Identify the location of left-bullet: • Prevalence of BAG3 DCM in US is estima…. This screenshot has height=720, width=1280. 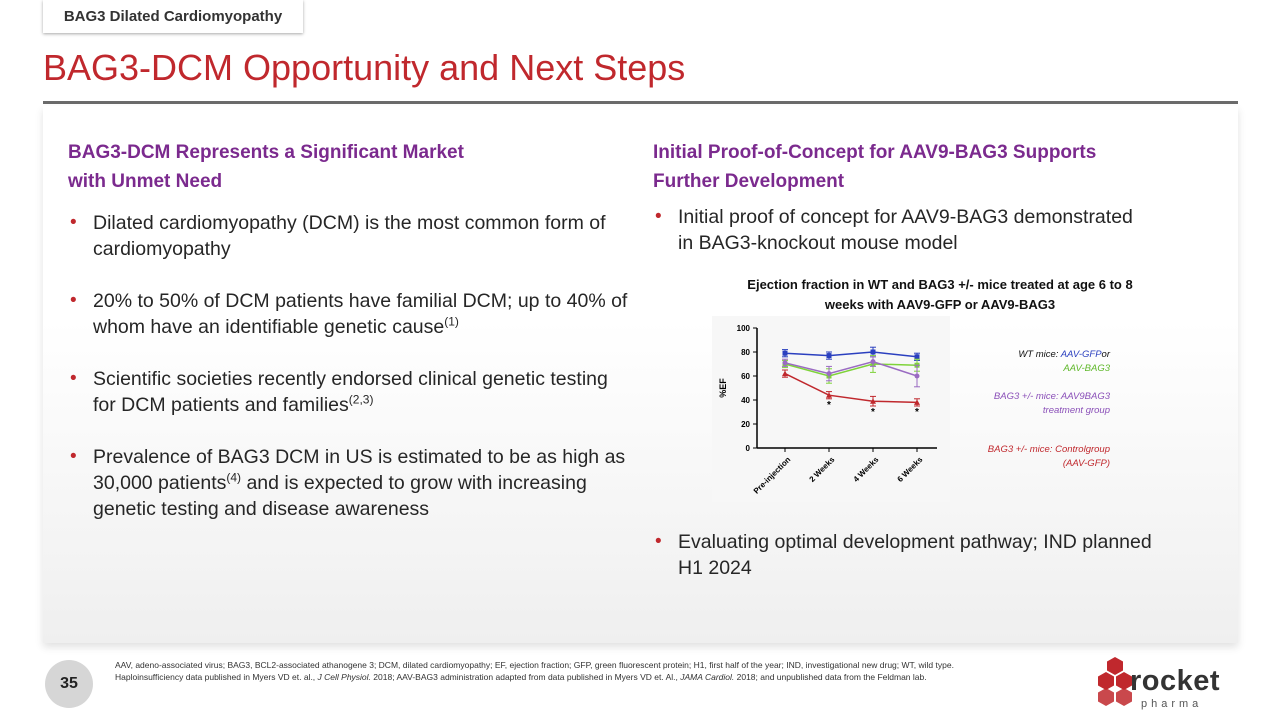
(348, 483).